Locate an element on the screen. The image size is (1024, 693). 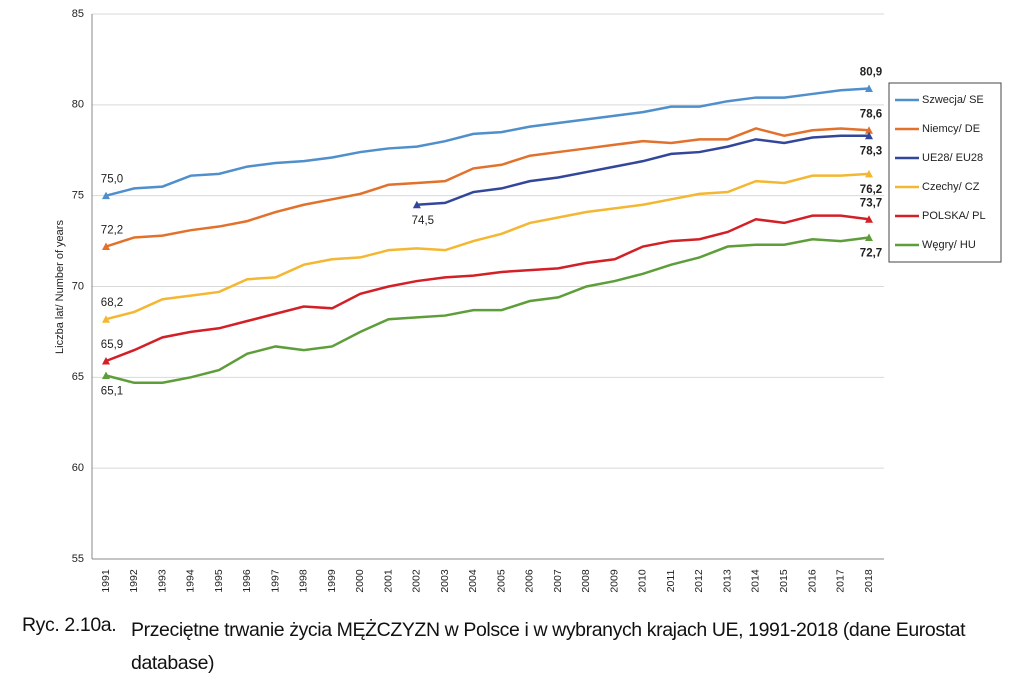
x-tick-label: 1992 is located at coordinates (134, 581).